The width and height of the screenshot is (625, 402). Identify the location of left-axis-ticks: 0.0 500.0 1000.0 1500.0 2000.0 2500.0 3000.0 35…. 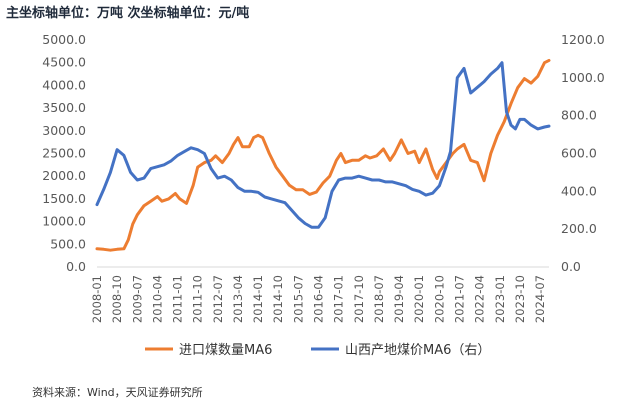
(64, 153).